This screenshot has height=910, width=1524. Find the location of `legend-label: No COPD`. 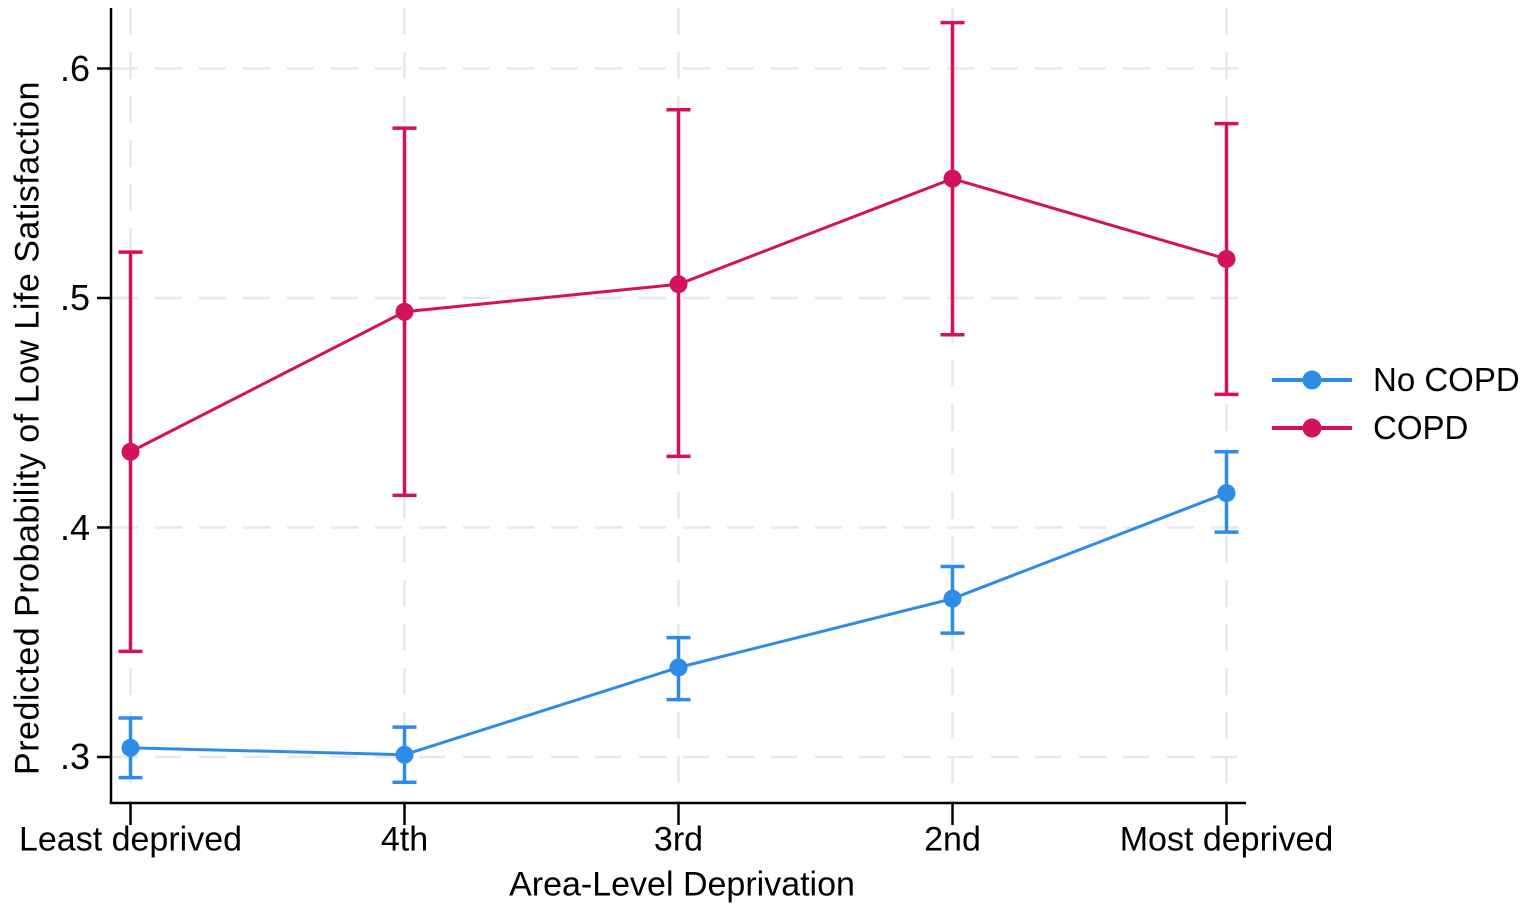

legend-label: No COPD is located at coordinates (1446, 379).